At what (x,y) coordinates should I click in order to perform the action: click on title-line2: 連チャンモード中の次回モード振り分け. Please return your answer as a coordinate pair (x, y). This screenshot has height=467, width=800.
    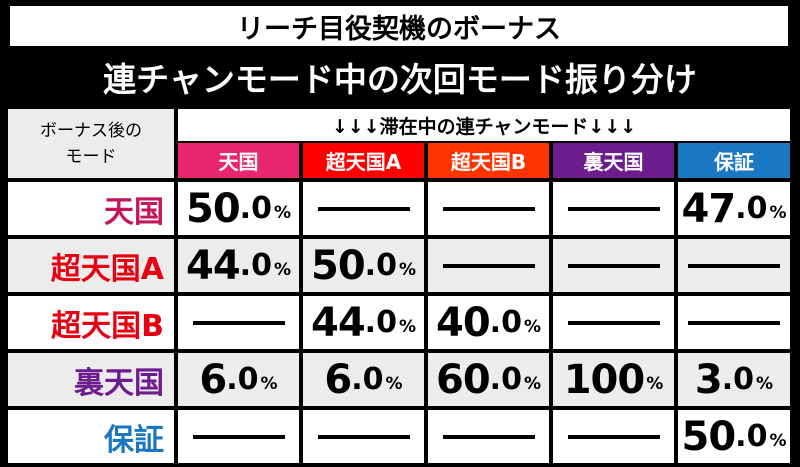
    Looking at the image, I should click on (400, 79).